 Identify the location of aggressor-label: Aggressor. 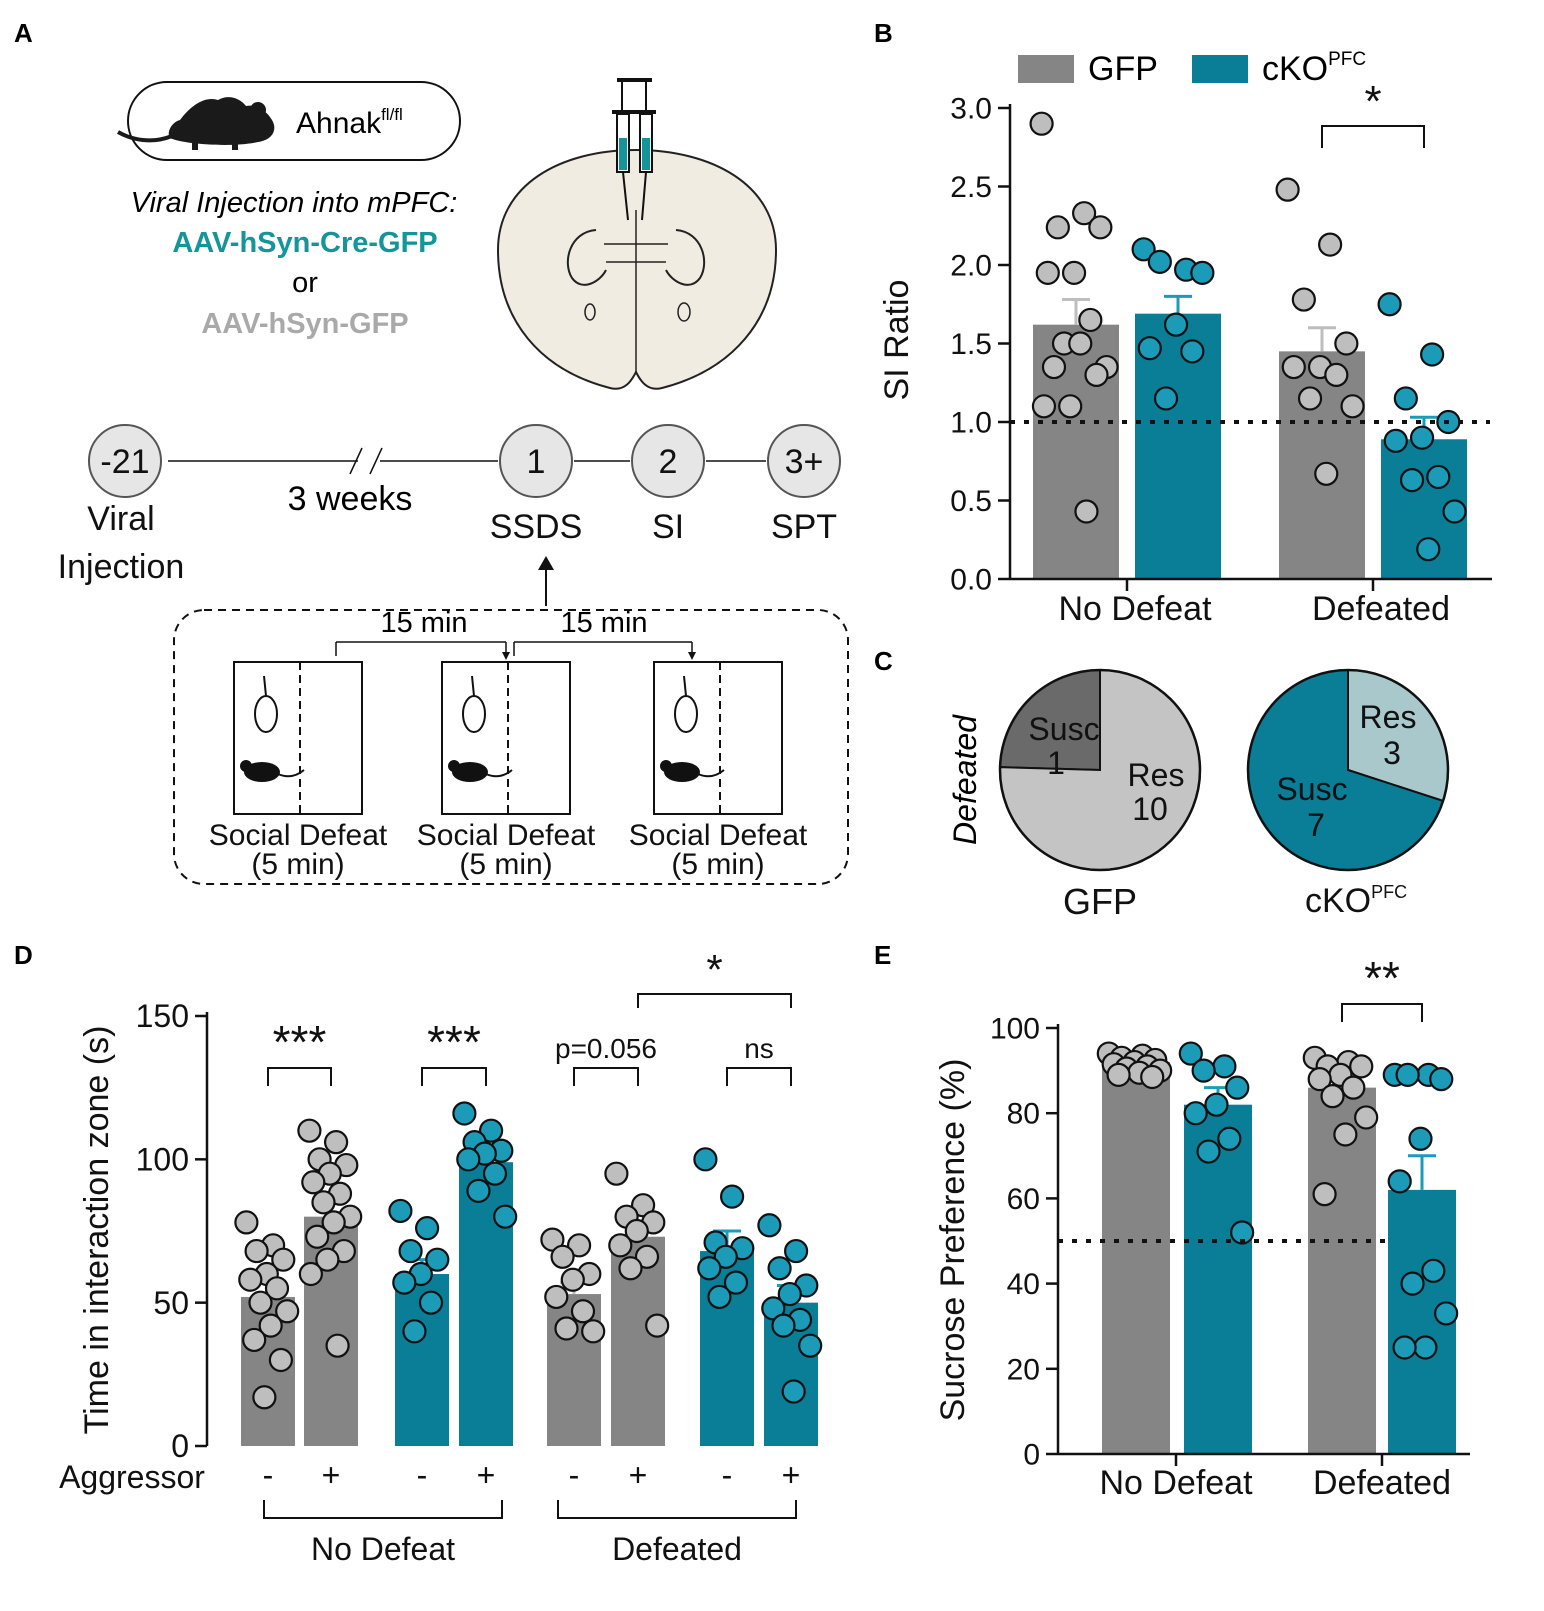
(132, 1477).